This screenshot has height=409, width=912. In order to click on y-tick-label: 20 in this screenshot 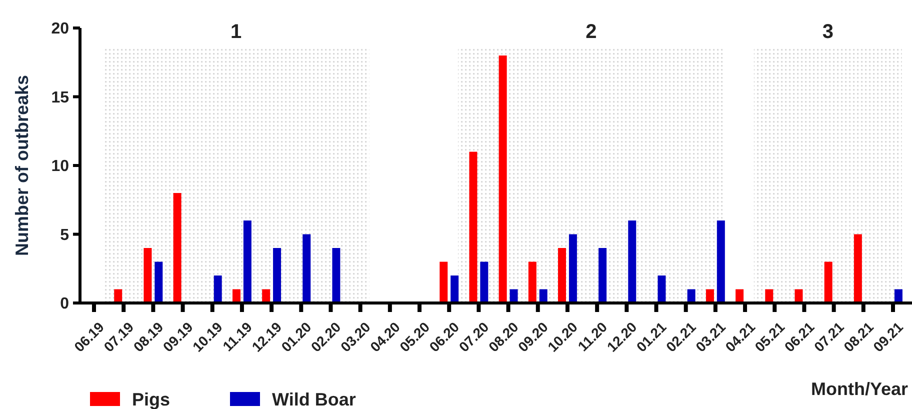, I will do `click(60, 29)`.